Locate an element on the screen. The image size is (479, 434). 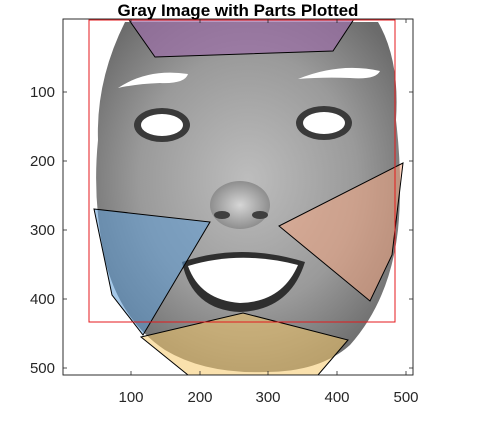
right-eyebrow is located at coordinates (339, 73).